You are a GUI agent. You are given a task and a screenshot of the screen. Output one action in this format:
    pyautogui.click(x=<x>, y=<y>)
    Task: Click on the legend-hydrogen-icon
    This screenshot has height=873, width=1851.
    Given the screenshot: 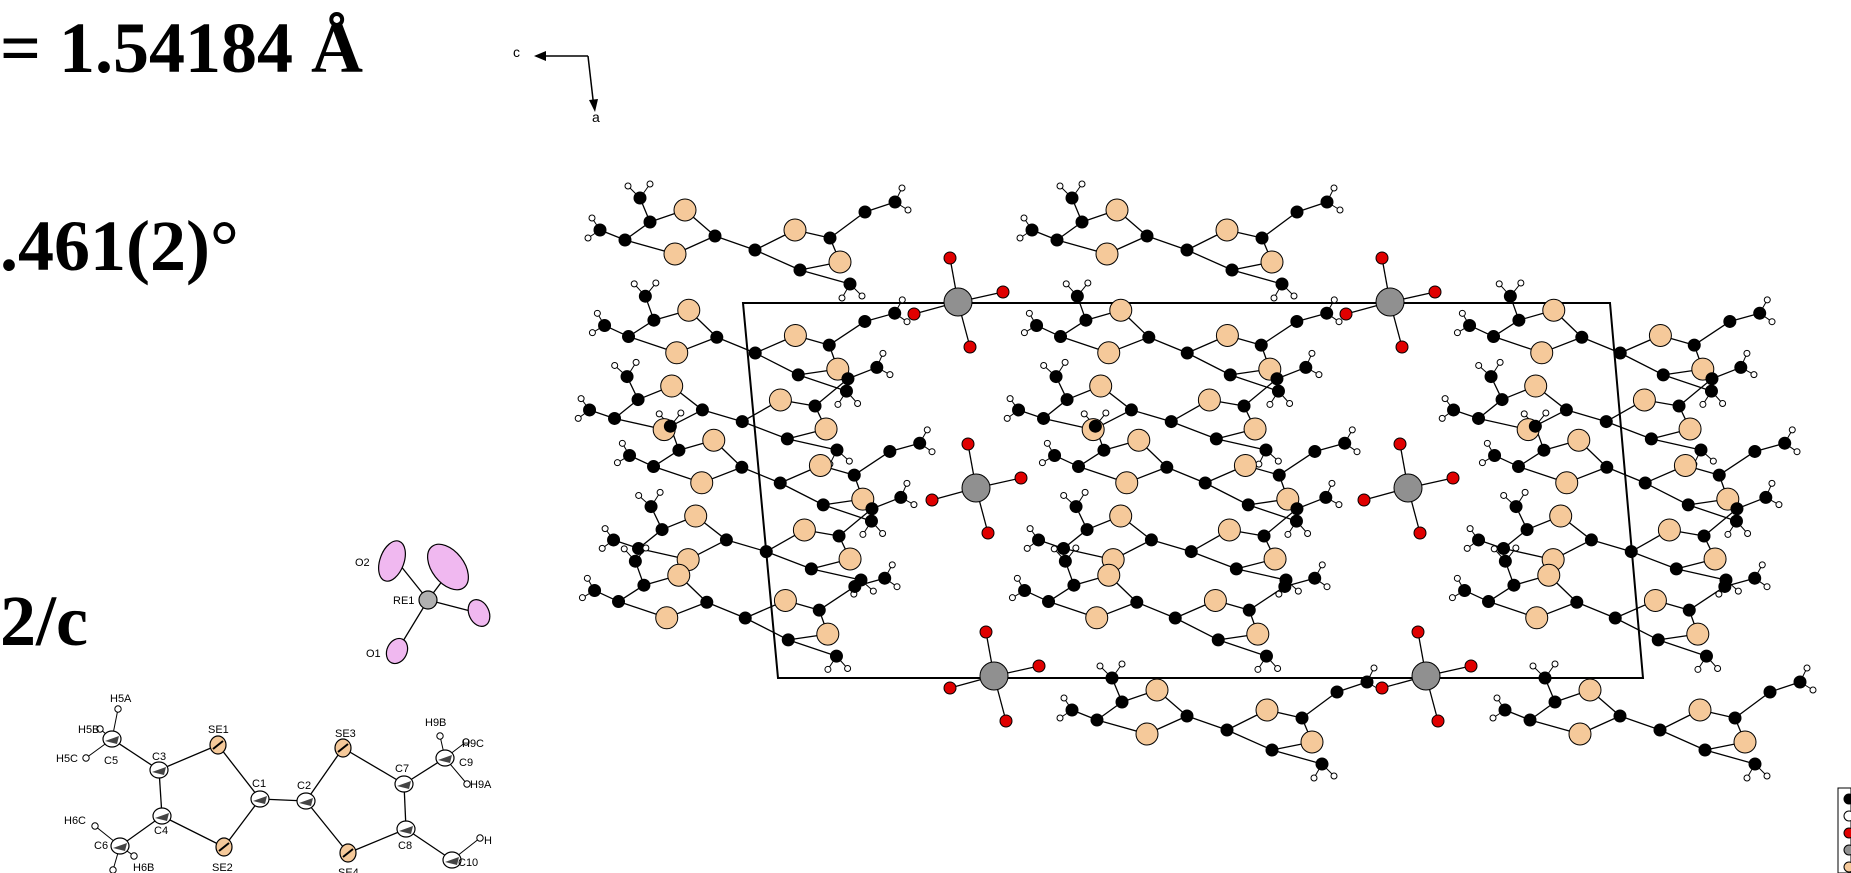 What is the action you would take?
    pyautogui.click(x=1847, y=816)
    